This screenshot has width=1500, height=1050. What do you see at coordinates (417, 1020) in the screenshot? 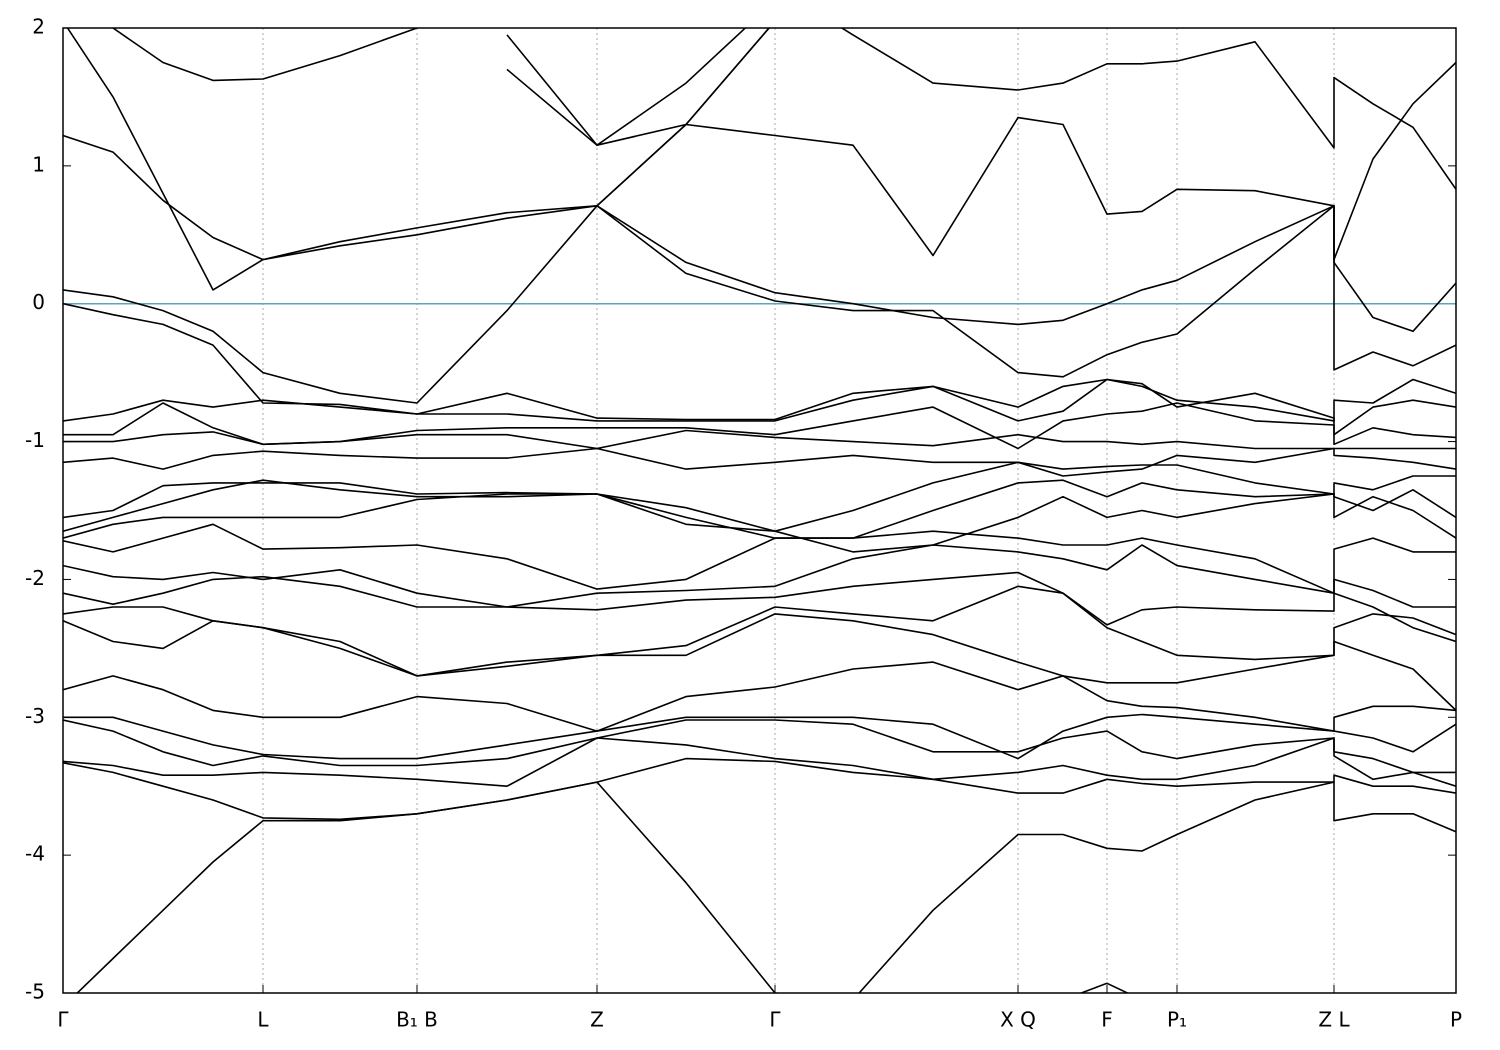
I see `x-tick-label: B₁ B` at bounding box center [417, 1020].